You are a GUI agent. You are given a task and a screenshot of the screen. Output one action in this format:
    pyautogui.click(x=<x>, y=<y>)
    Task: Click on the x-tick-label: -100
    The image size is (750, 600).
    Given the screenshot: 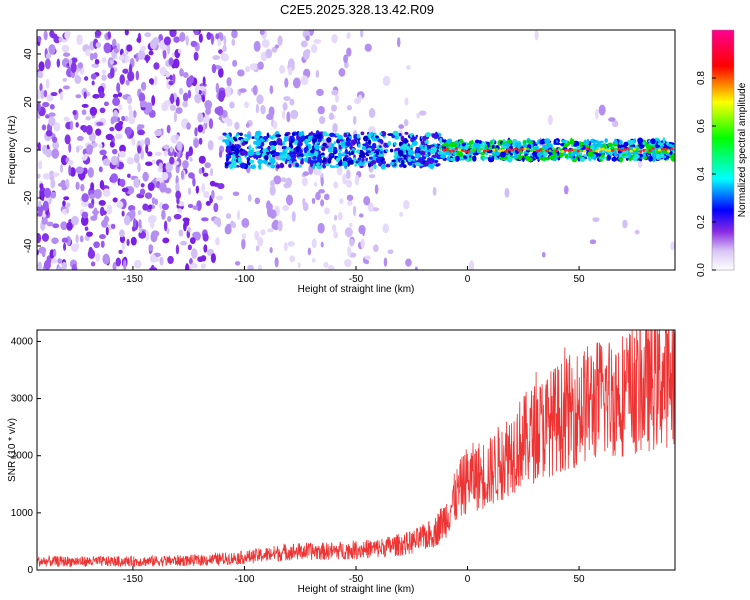 What is the action you would take?
    pyautogui.click(x=244, y=279)
    